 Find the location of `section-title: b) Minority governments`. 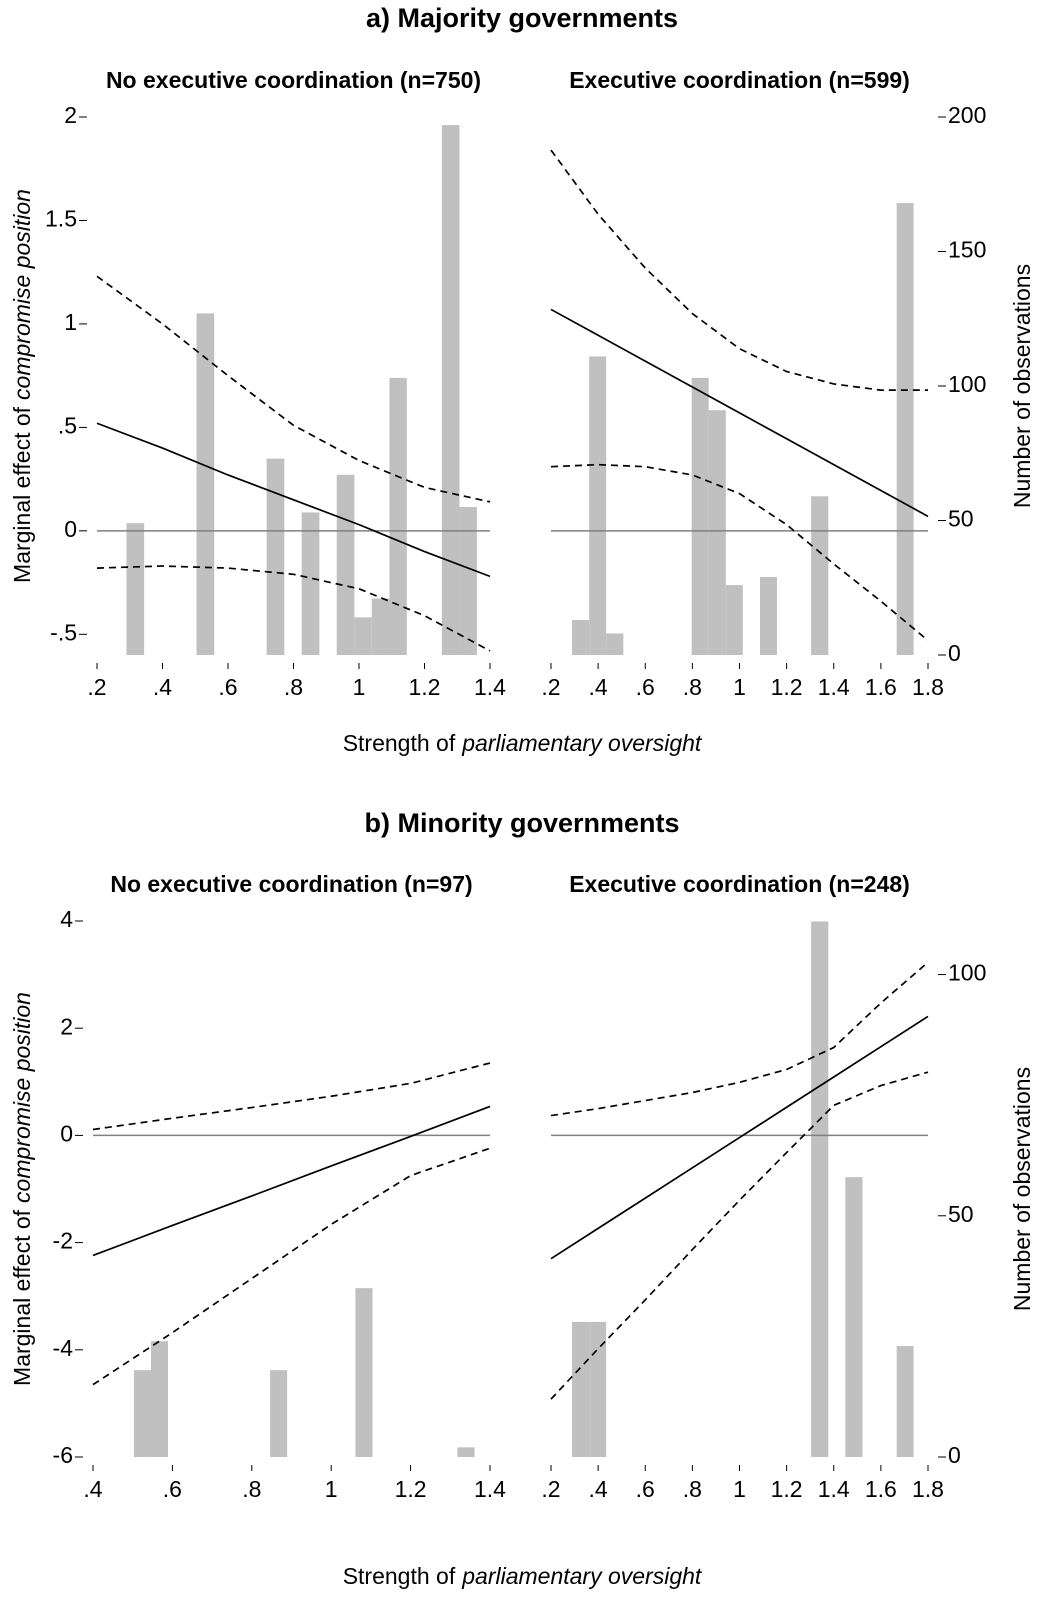

section-title: b) Minority governments is located at coordinates (521, 823).